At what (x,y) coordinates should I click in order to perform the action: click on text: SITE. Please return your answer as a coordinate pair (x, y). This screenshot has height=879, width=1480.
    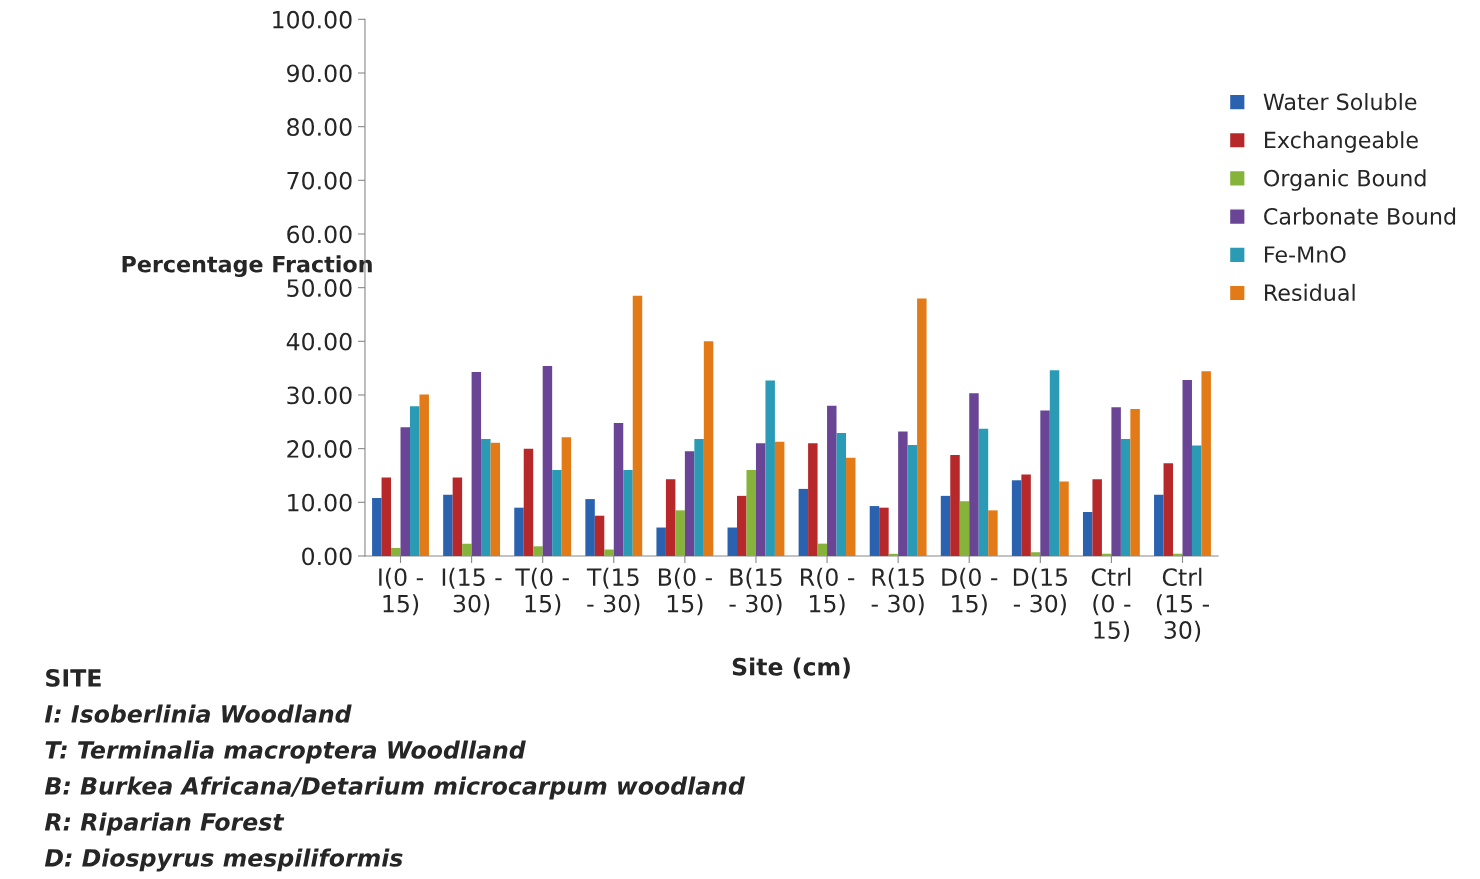
    Looking at the image, I should click on (73, 677).